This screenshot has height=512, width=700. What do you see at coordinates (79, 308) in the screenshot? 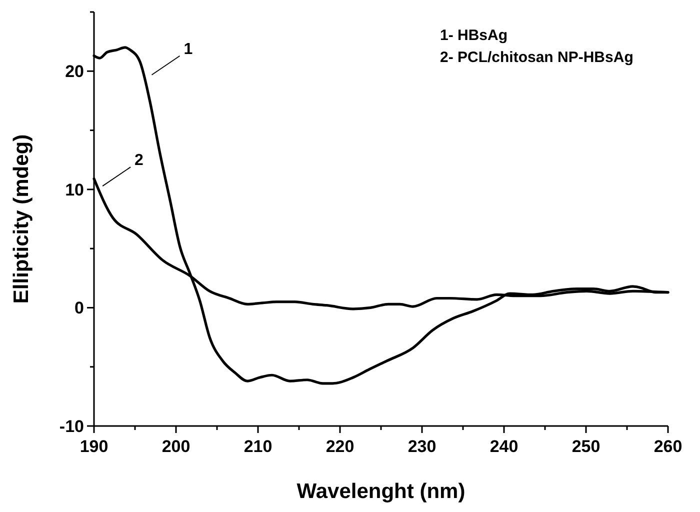
I see `y-tick-label: 0` at bounding box center [79, 308].